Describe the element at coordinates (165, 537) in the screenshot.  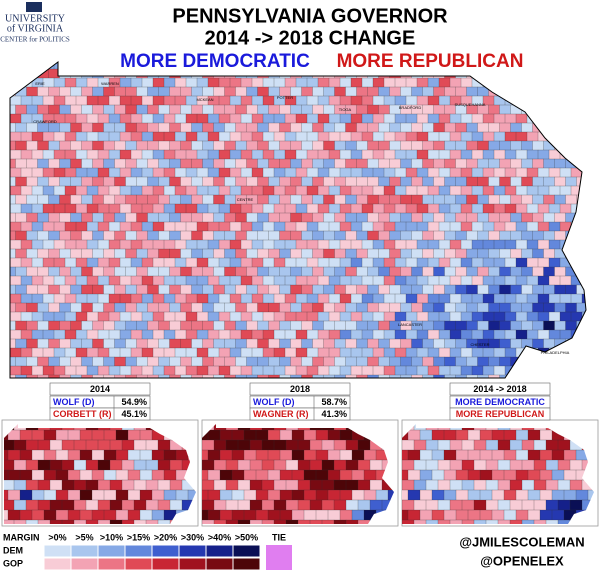
I see `legend-bin: >20%` at that location.